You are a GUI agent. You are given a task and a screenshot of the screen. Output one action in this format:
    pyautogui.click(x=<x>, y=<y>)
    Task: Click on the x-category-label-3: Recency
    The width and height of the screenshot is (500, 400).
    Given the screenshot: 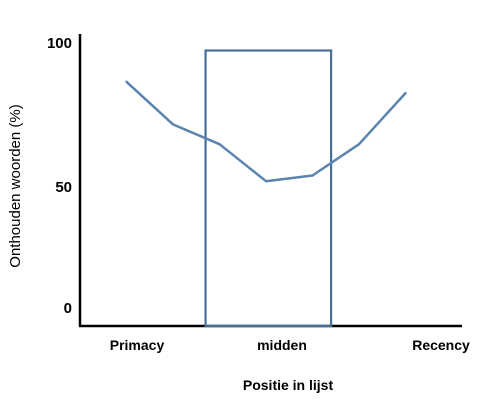 What is the action you would take?
    pyautogui.click(x=441, y=345)
    